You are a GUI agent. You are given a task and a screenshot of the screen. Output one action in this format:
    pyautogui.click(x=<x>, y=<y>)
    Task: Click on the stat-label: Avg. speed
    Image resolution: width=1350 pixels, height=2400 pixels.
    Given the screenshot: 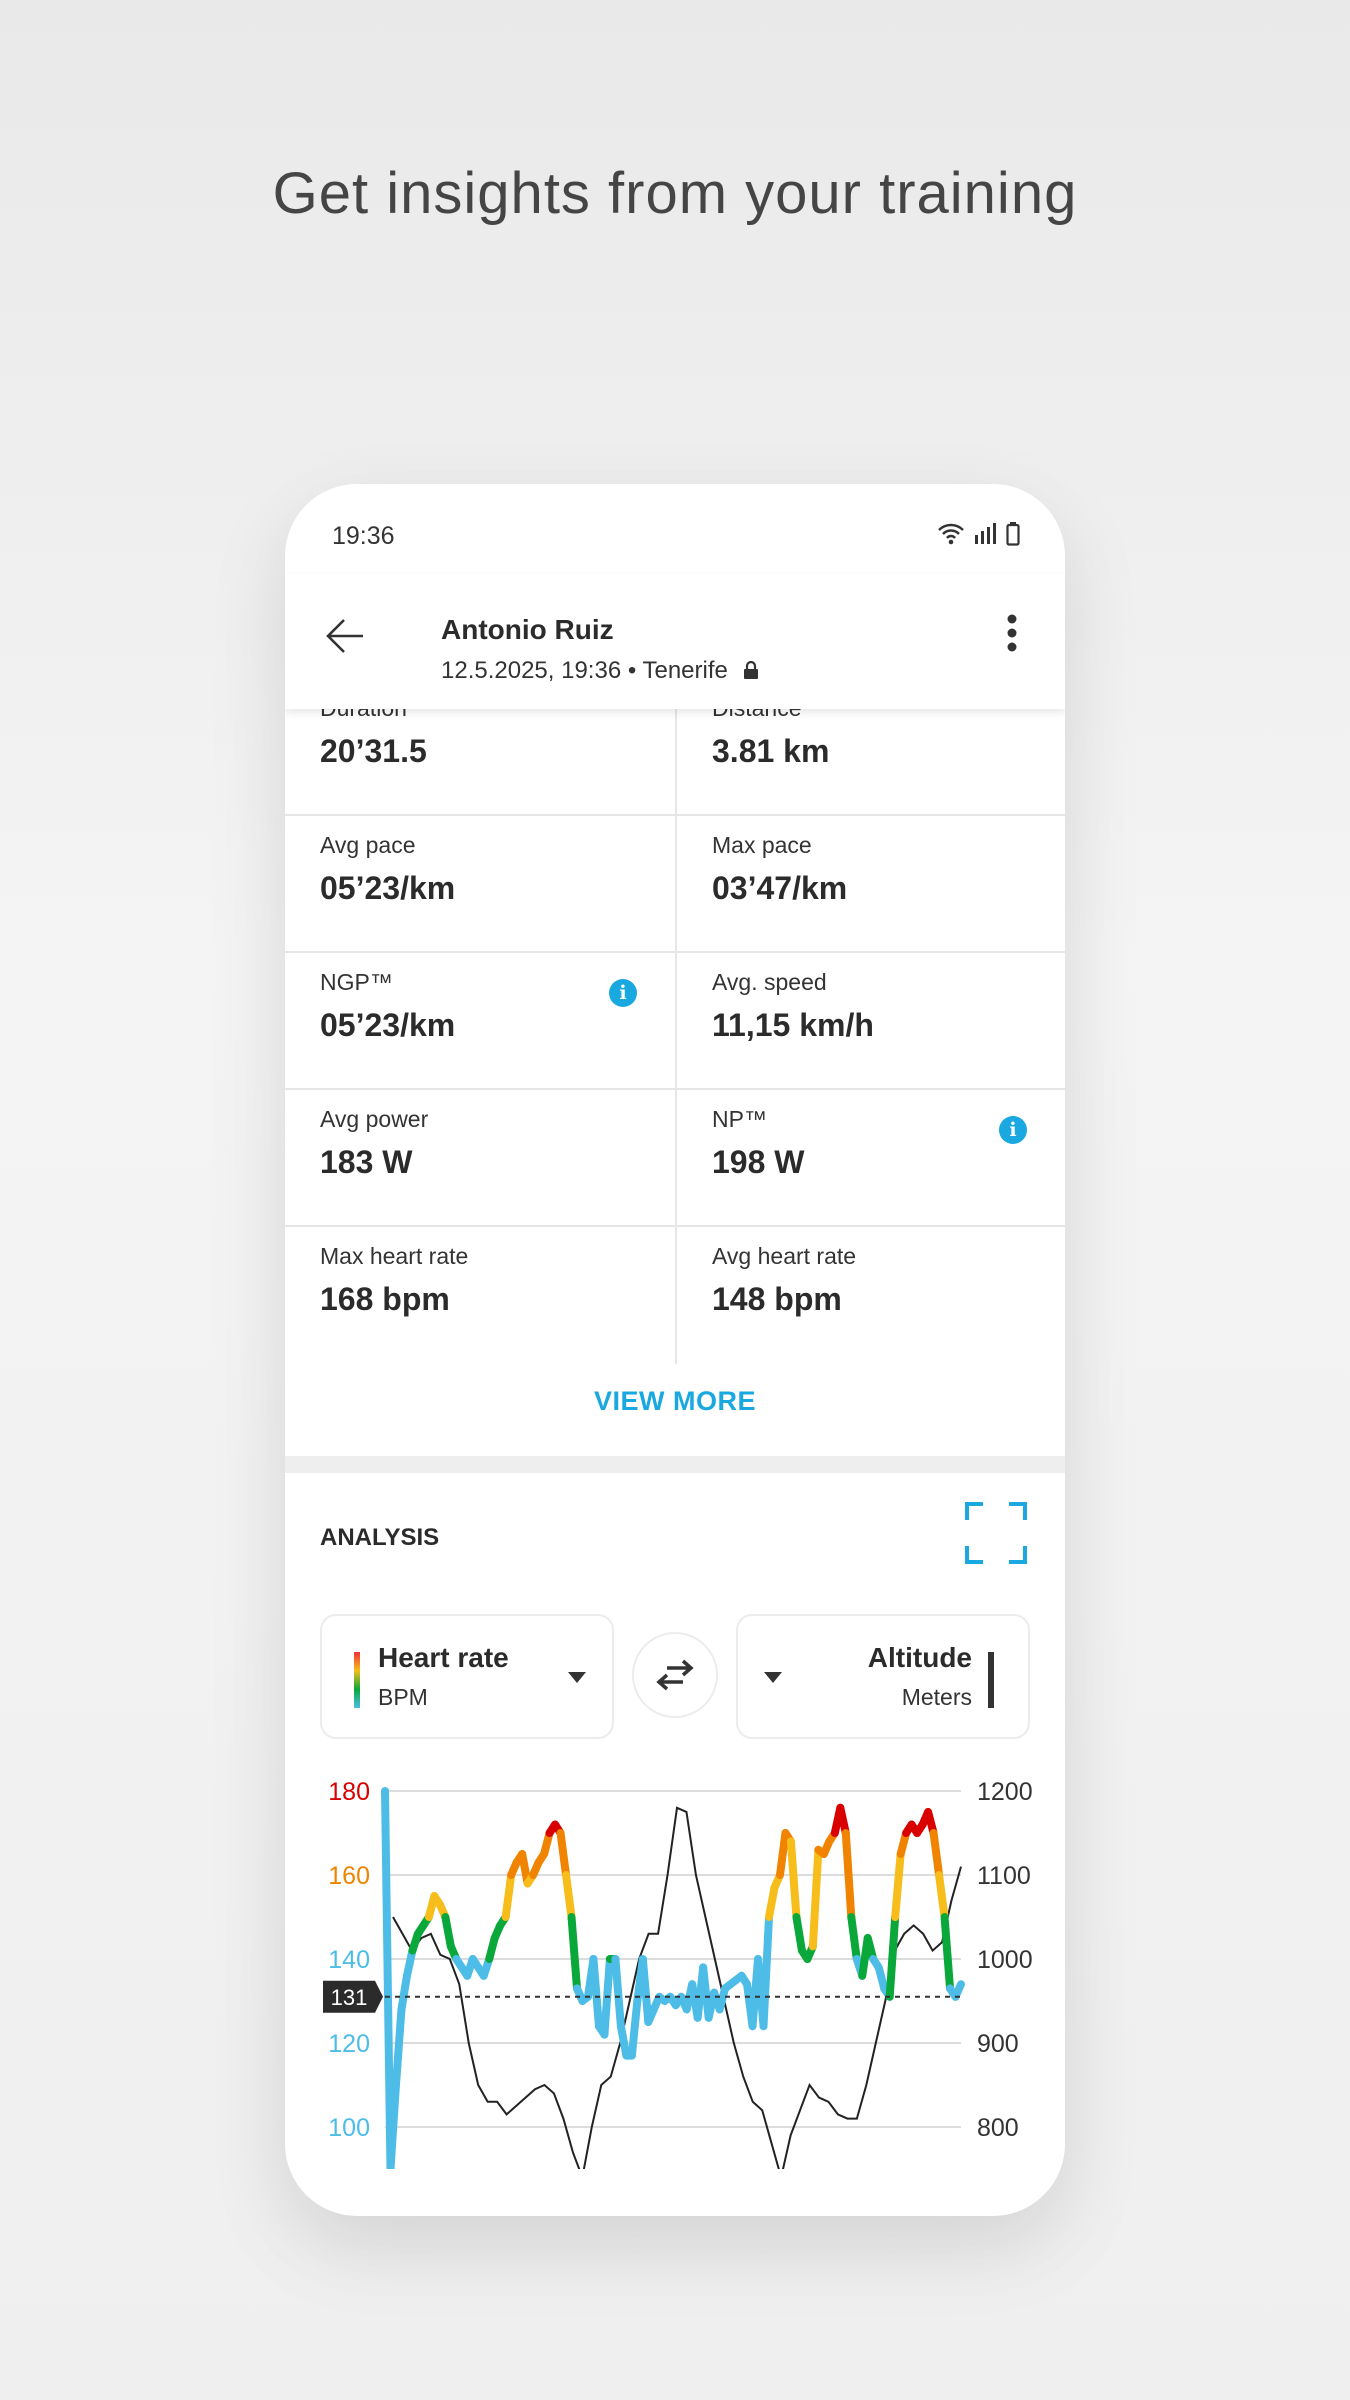 What is the action you would take?
    pyautogui.click(x=769, y=982)
    